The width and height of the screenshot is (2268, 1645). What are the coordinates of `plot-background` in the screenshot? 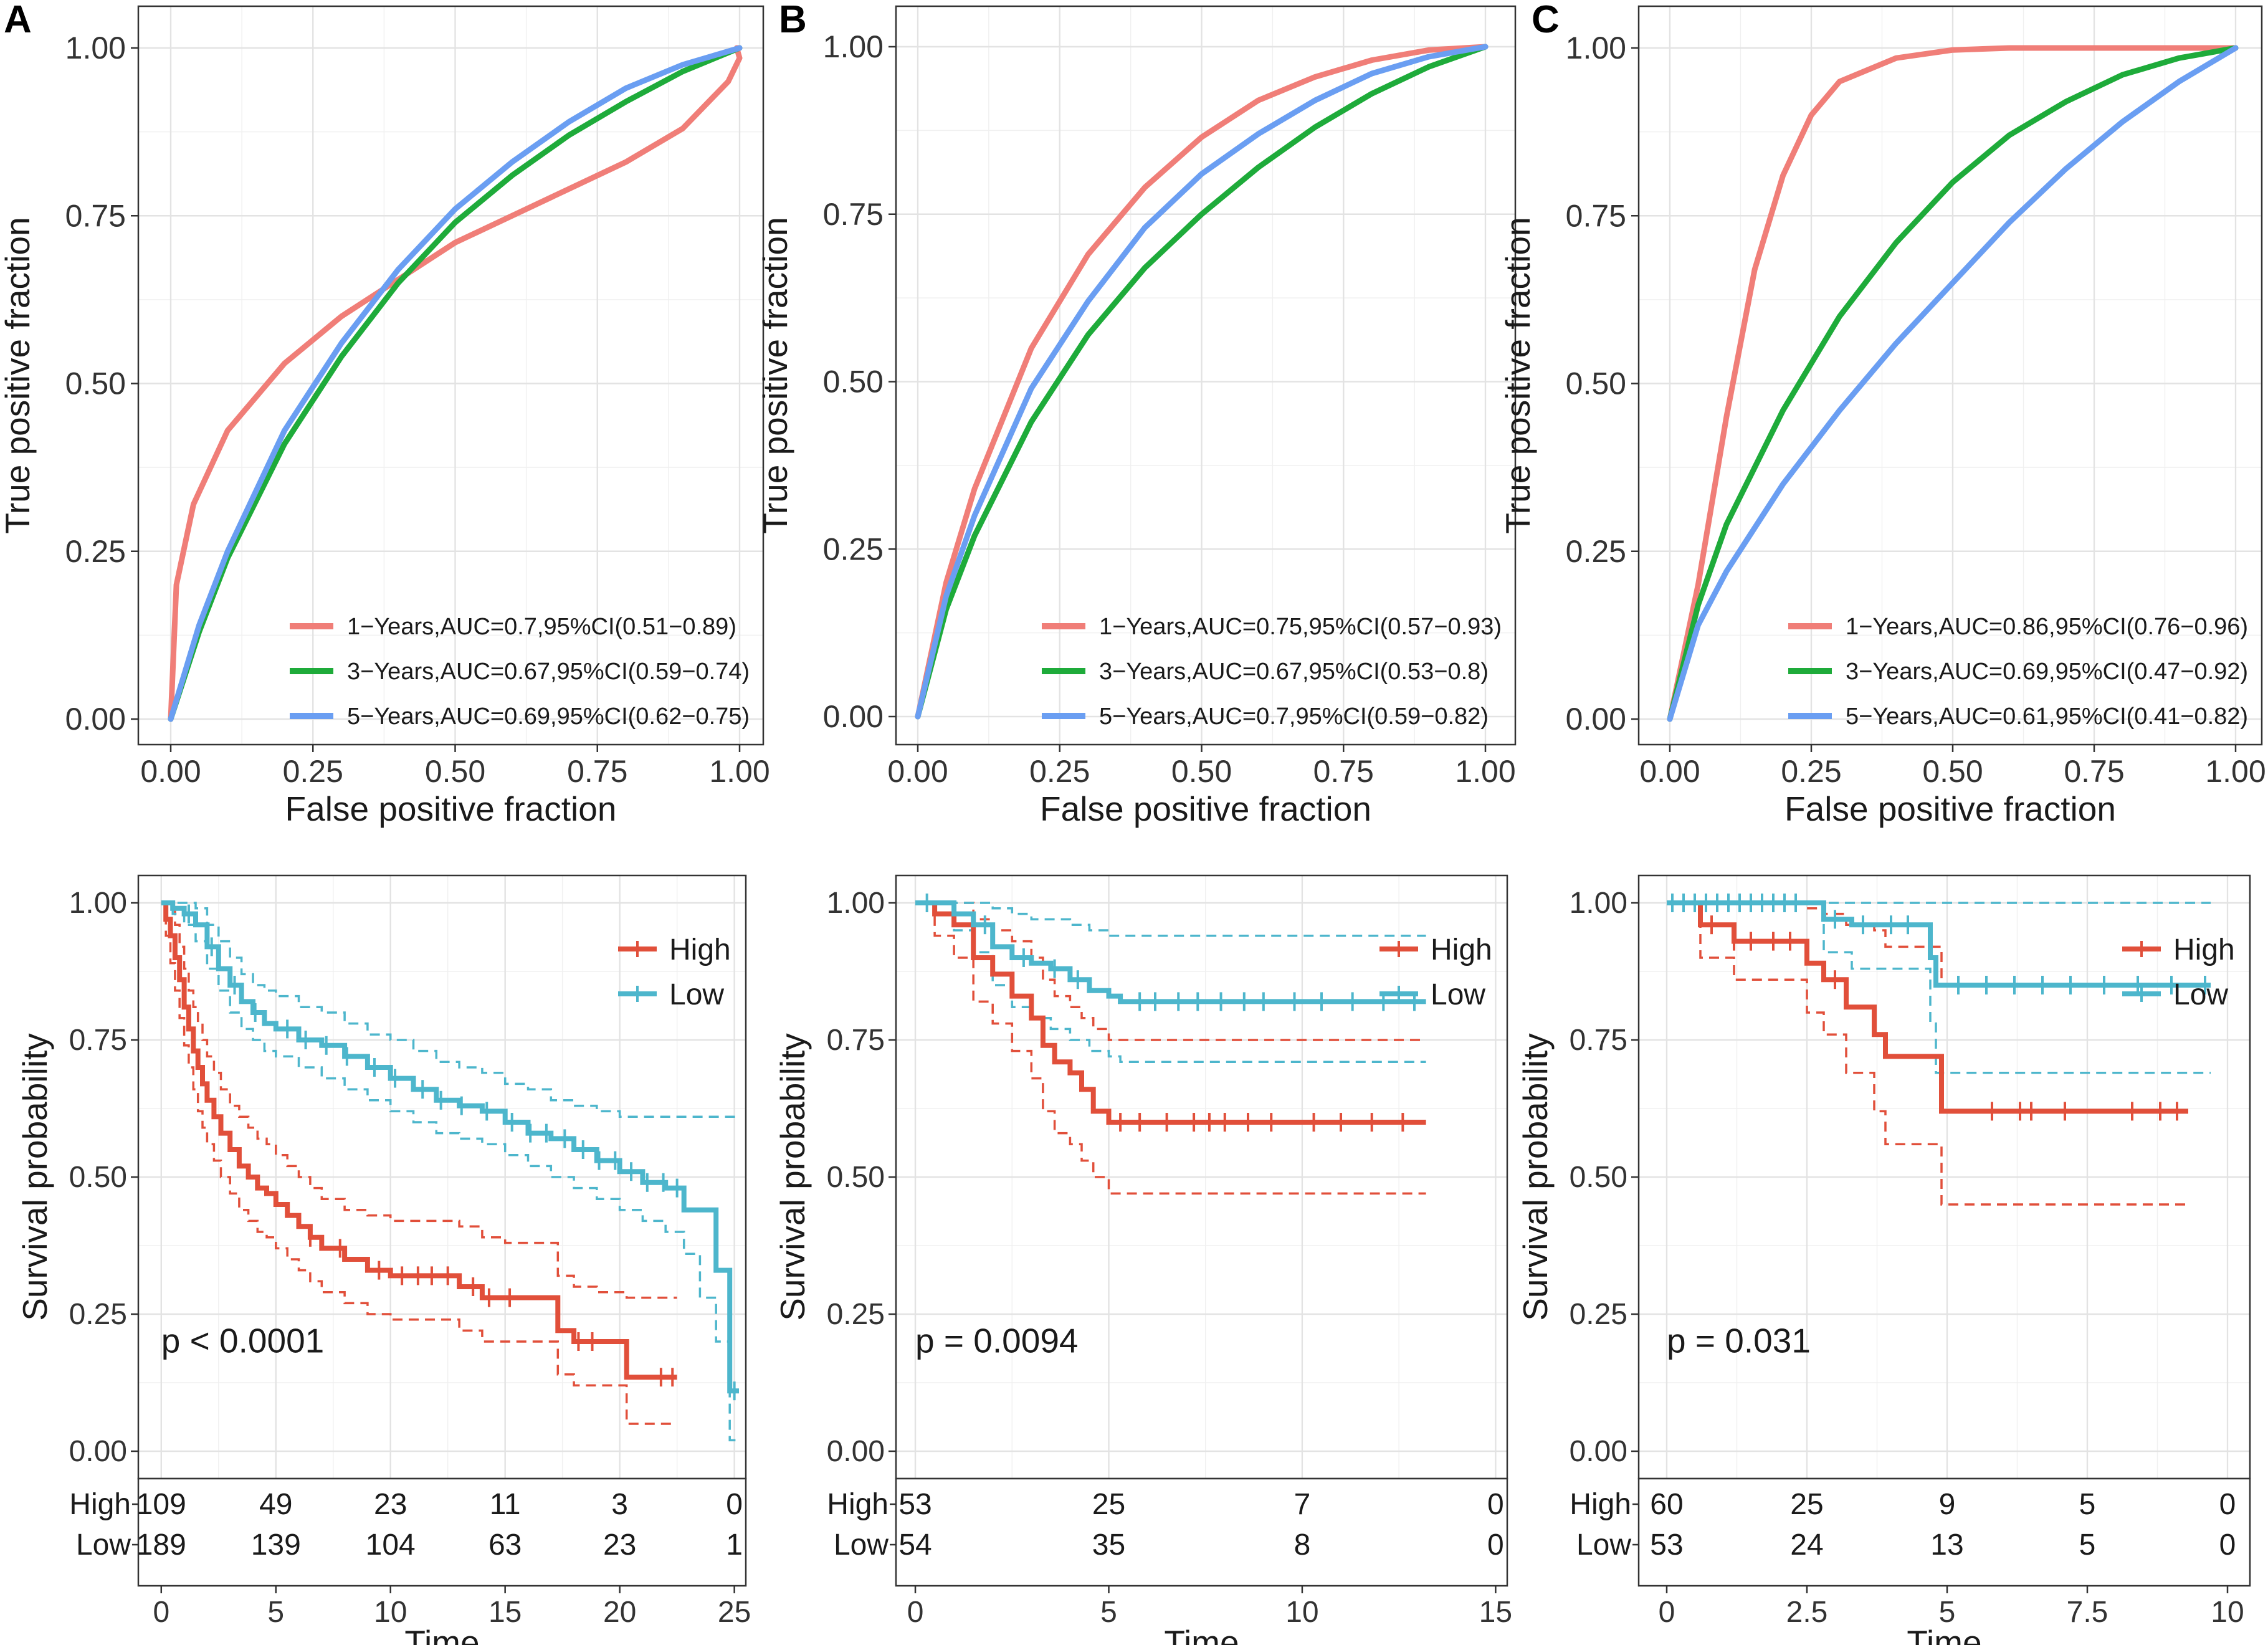 It's located at (1951, 375).